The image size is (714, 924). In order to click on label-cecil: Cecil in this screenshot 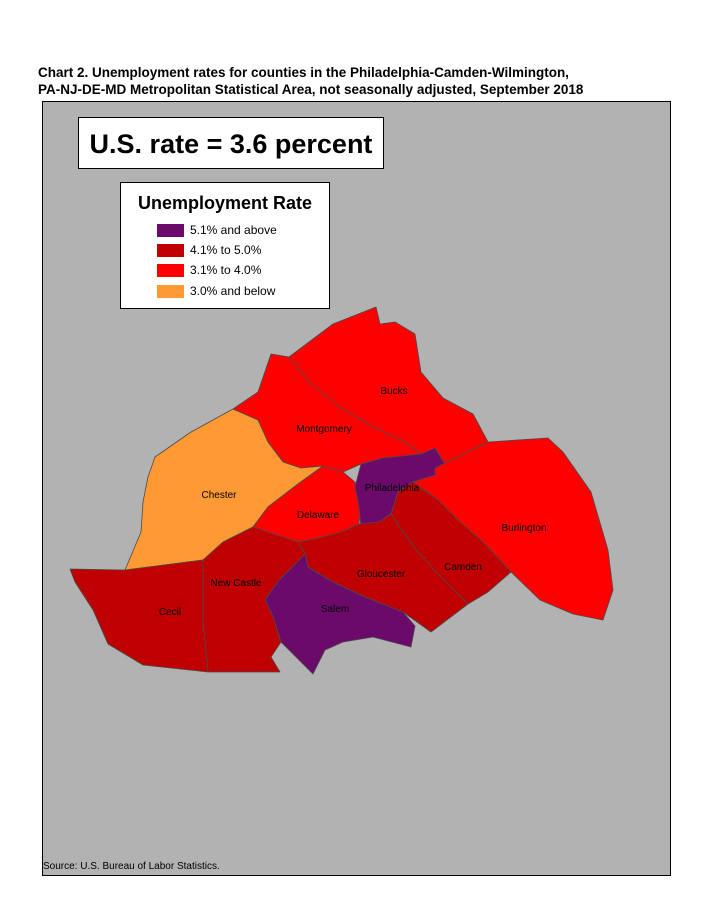, I will do `click(170, 612)`.